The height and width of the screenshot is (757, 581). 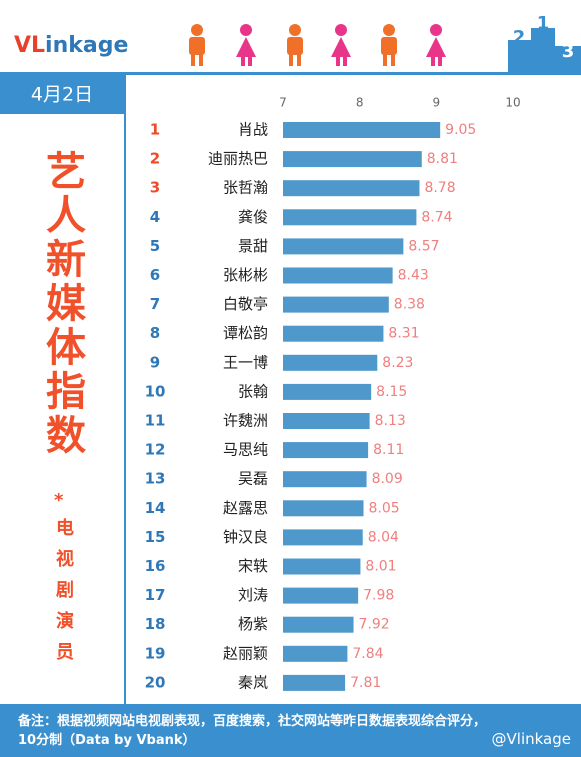 What do you see at coordinates (460, 130) in the screenshot?
I see `value-label: 9.05` at bounding box center [460, 130].